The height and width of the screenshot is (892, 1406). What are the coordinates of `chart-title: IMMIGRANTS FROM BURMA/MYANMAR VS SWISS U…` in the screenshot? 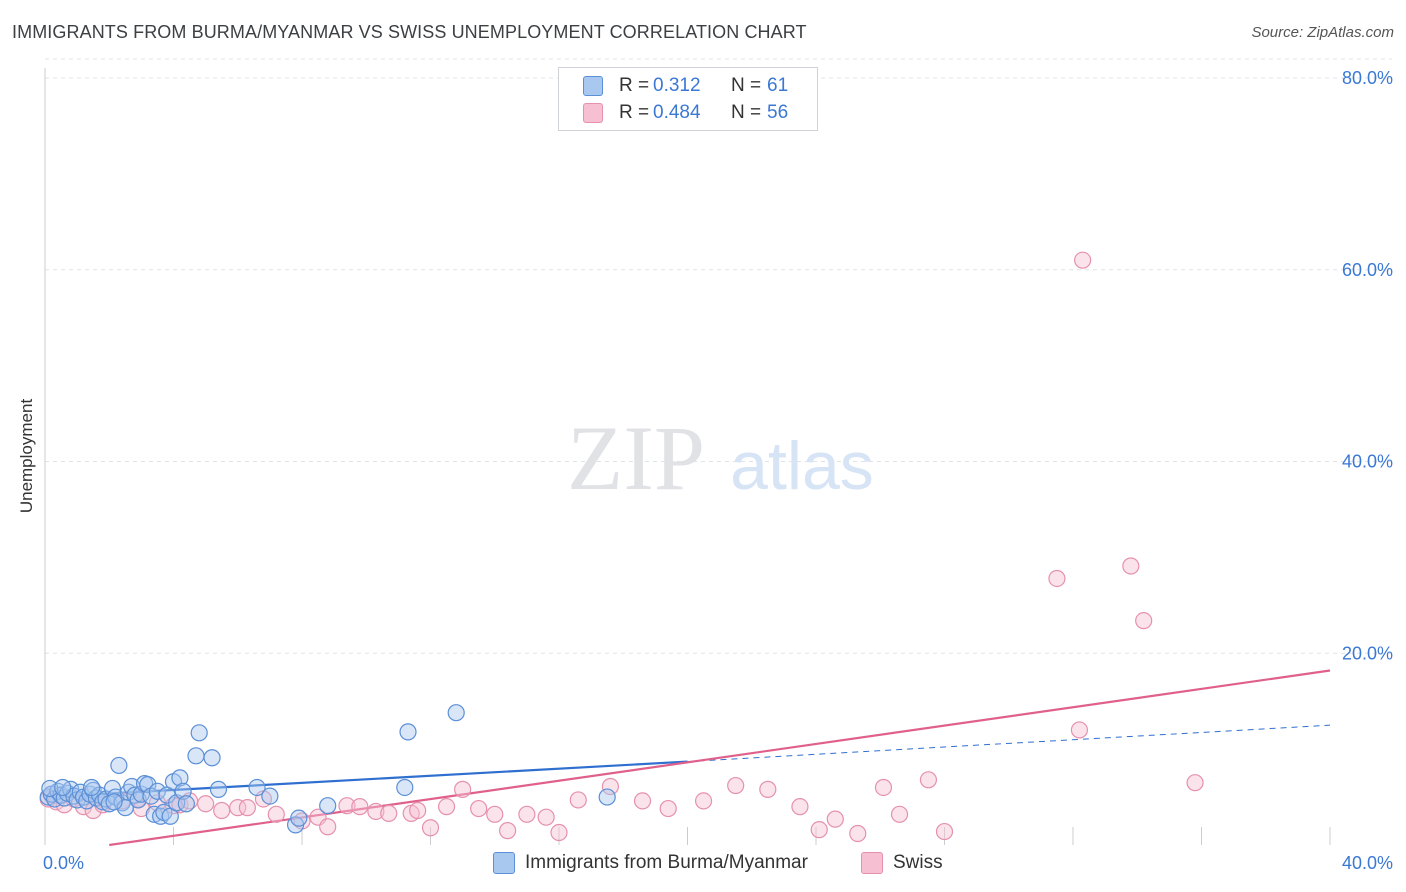 It's located at (409, 32).